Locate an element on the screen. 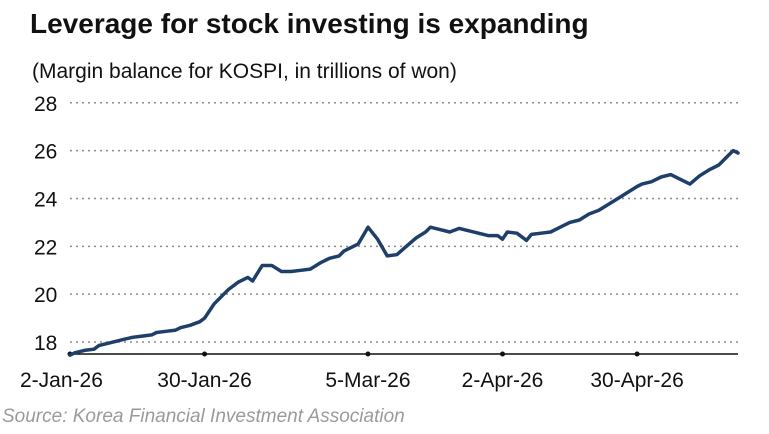  y-tick-label: 28 is located at coordinates (45, 104).